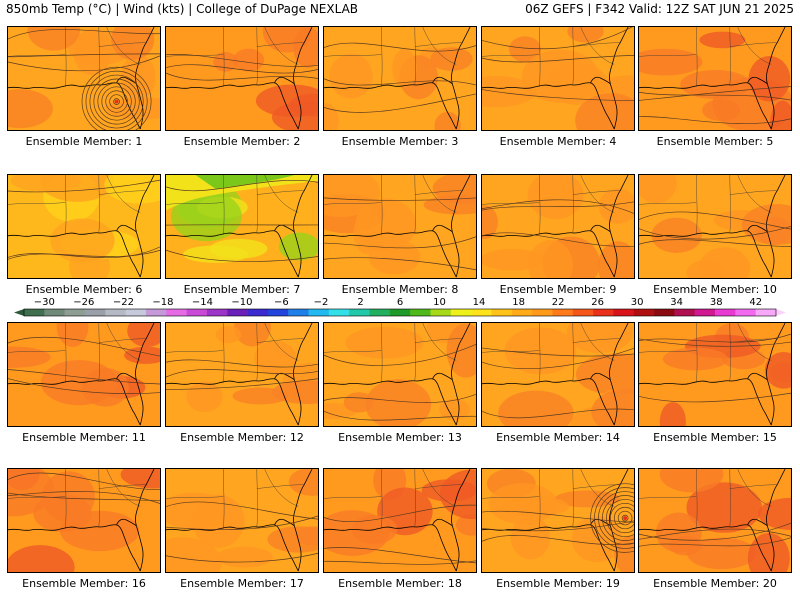  Describe the element at coordinates (242, 437) in the screenshot. I see `member-label: Ensemble Member: 12` at that location.